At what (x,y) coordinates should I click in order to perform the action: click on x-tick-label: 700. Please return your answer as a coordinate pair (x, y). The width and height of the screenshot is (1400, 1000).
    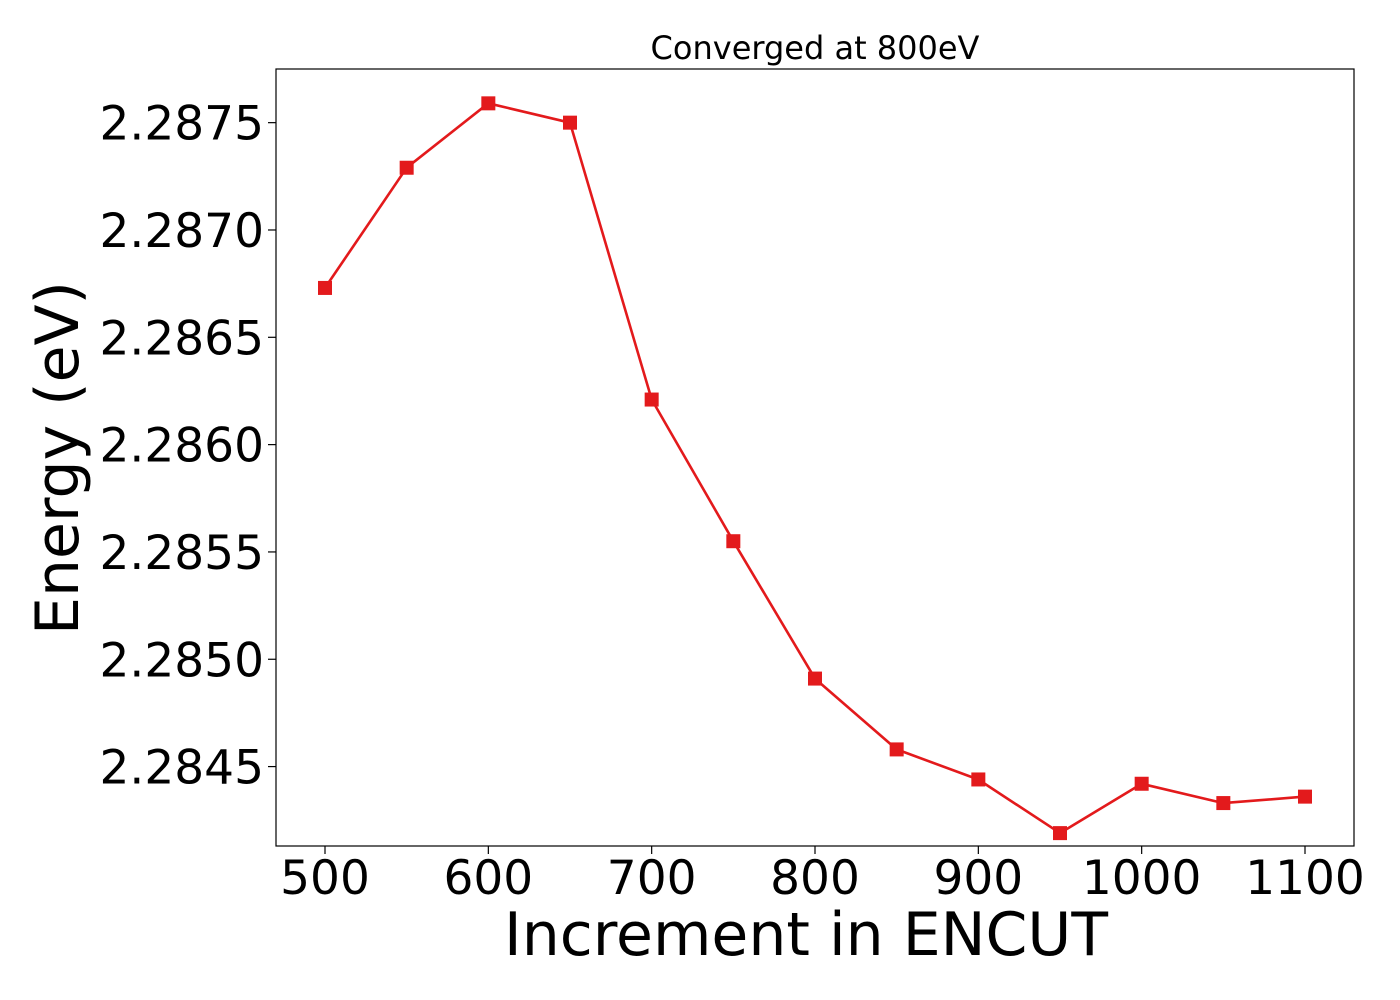
    Looking at the image, I should click on (652, 878).